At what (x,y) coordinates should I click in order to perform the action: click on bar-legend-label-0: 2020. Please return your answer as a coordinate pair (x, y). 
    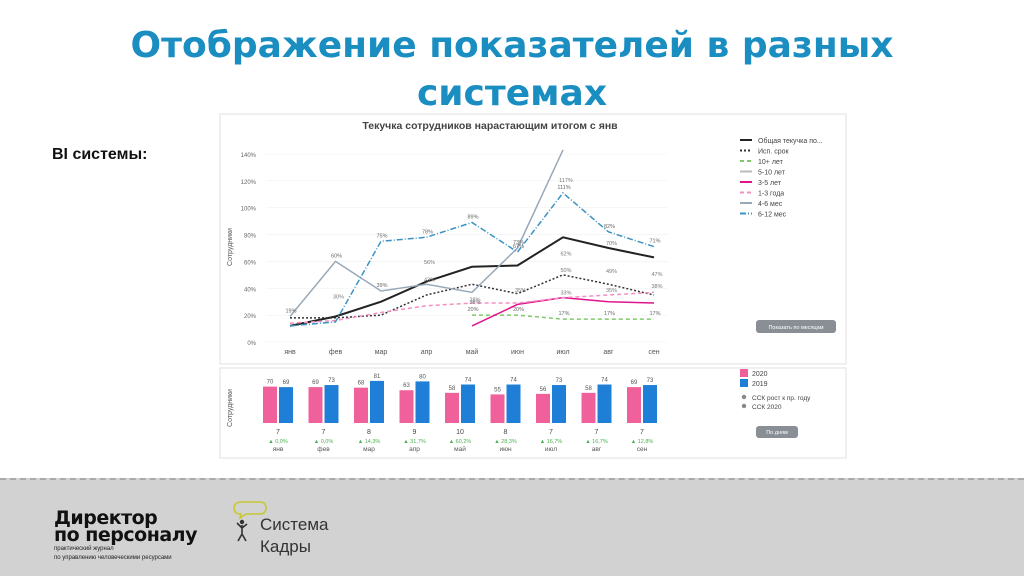
    Looking at the image, I should click on (760, 374).